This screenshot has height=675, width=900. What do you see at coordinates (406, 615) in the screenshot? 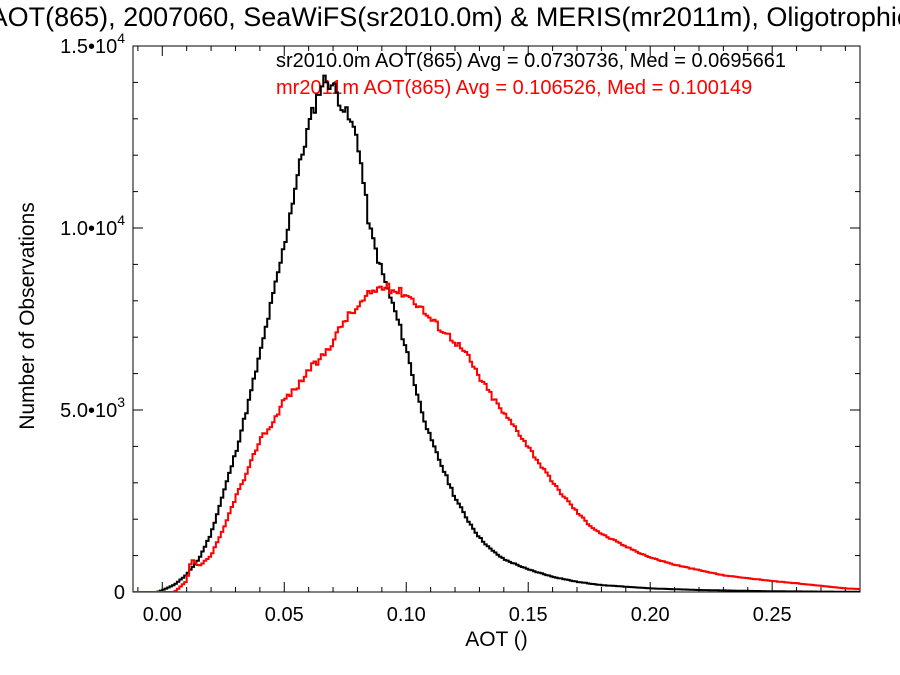
I see `x-tick-label: 0.10` at bounding box center [406, 615].